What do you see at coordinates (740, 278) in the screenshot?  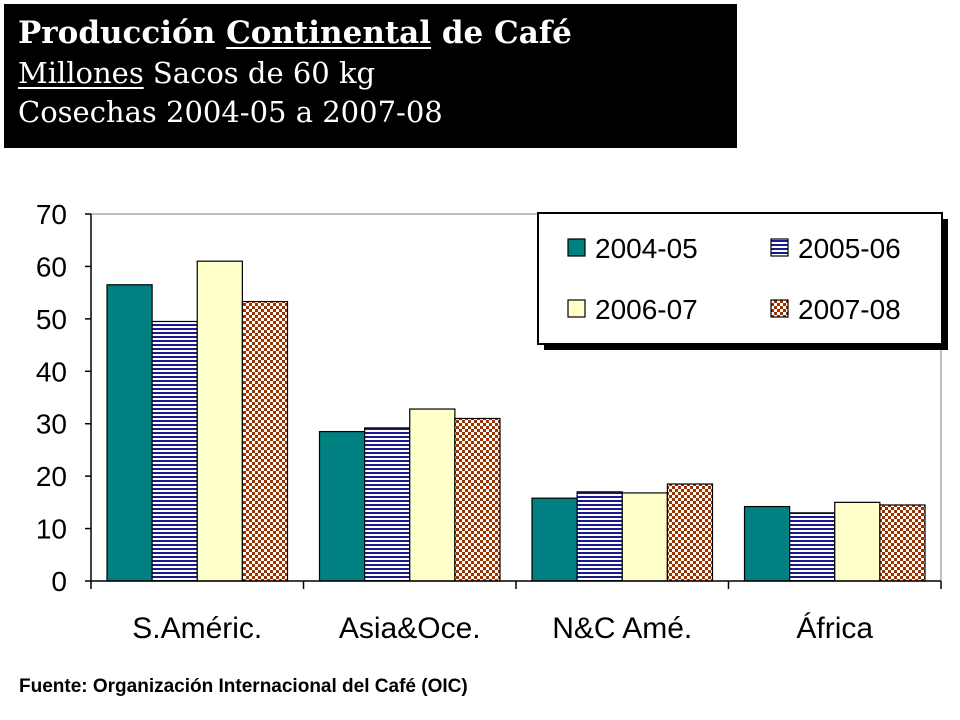 I see `legend-box` at bounding box center [740, 278].